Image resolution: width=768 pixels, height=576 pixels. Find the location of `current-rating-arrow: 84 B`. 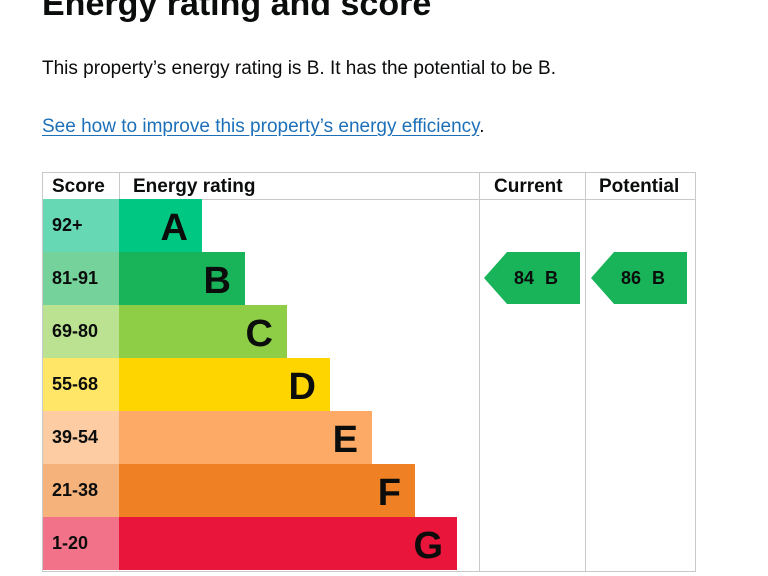

current-rating-arrow: 84 B is located at coordinates (532, 278).